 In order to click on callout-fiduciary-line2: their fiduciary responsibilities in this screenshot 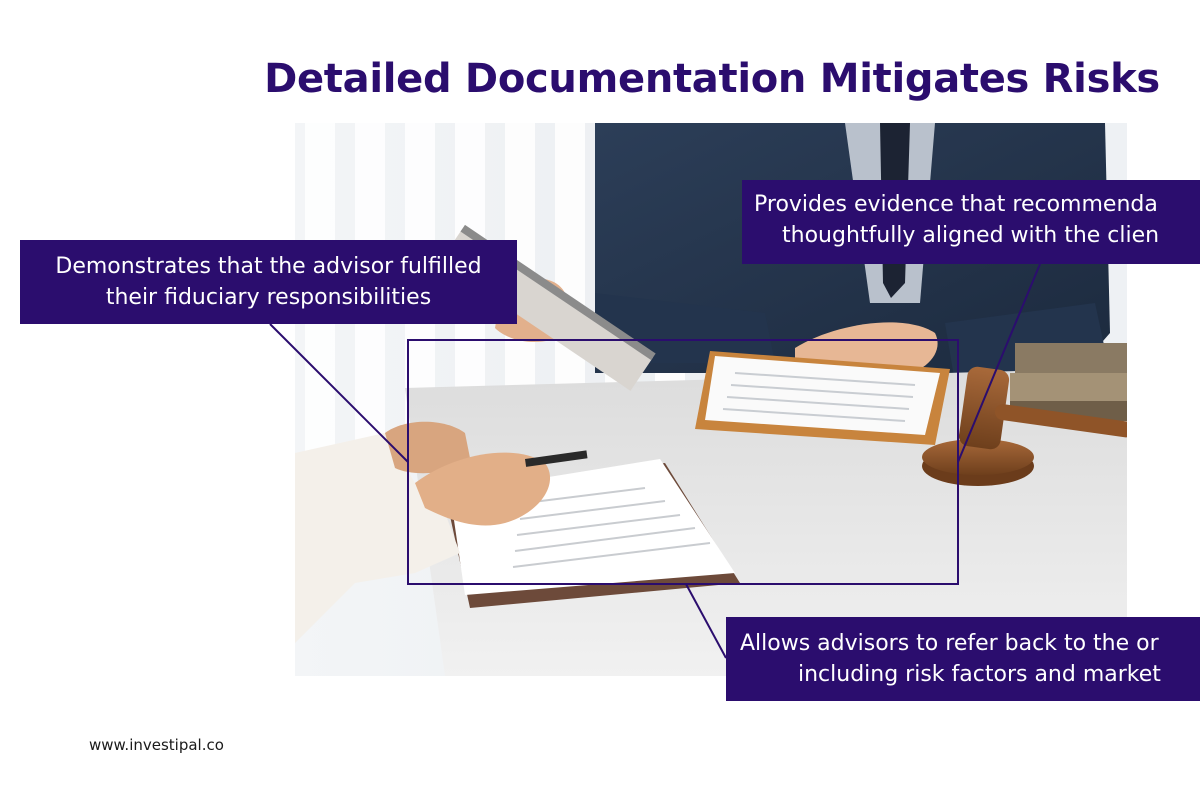, I will do `click(268, 297)`.